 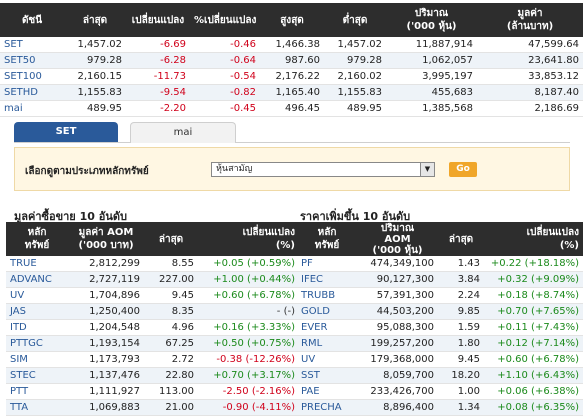 What do you see at coordinates (152, 359) in the screenshot?
I see `table-row: SIM 1,173,793 2.72 -0.38 (-12.26%)` at bounding box center [152, 359].